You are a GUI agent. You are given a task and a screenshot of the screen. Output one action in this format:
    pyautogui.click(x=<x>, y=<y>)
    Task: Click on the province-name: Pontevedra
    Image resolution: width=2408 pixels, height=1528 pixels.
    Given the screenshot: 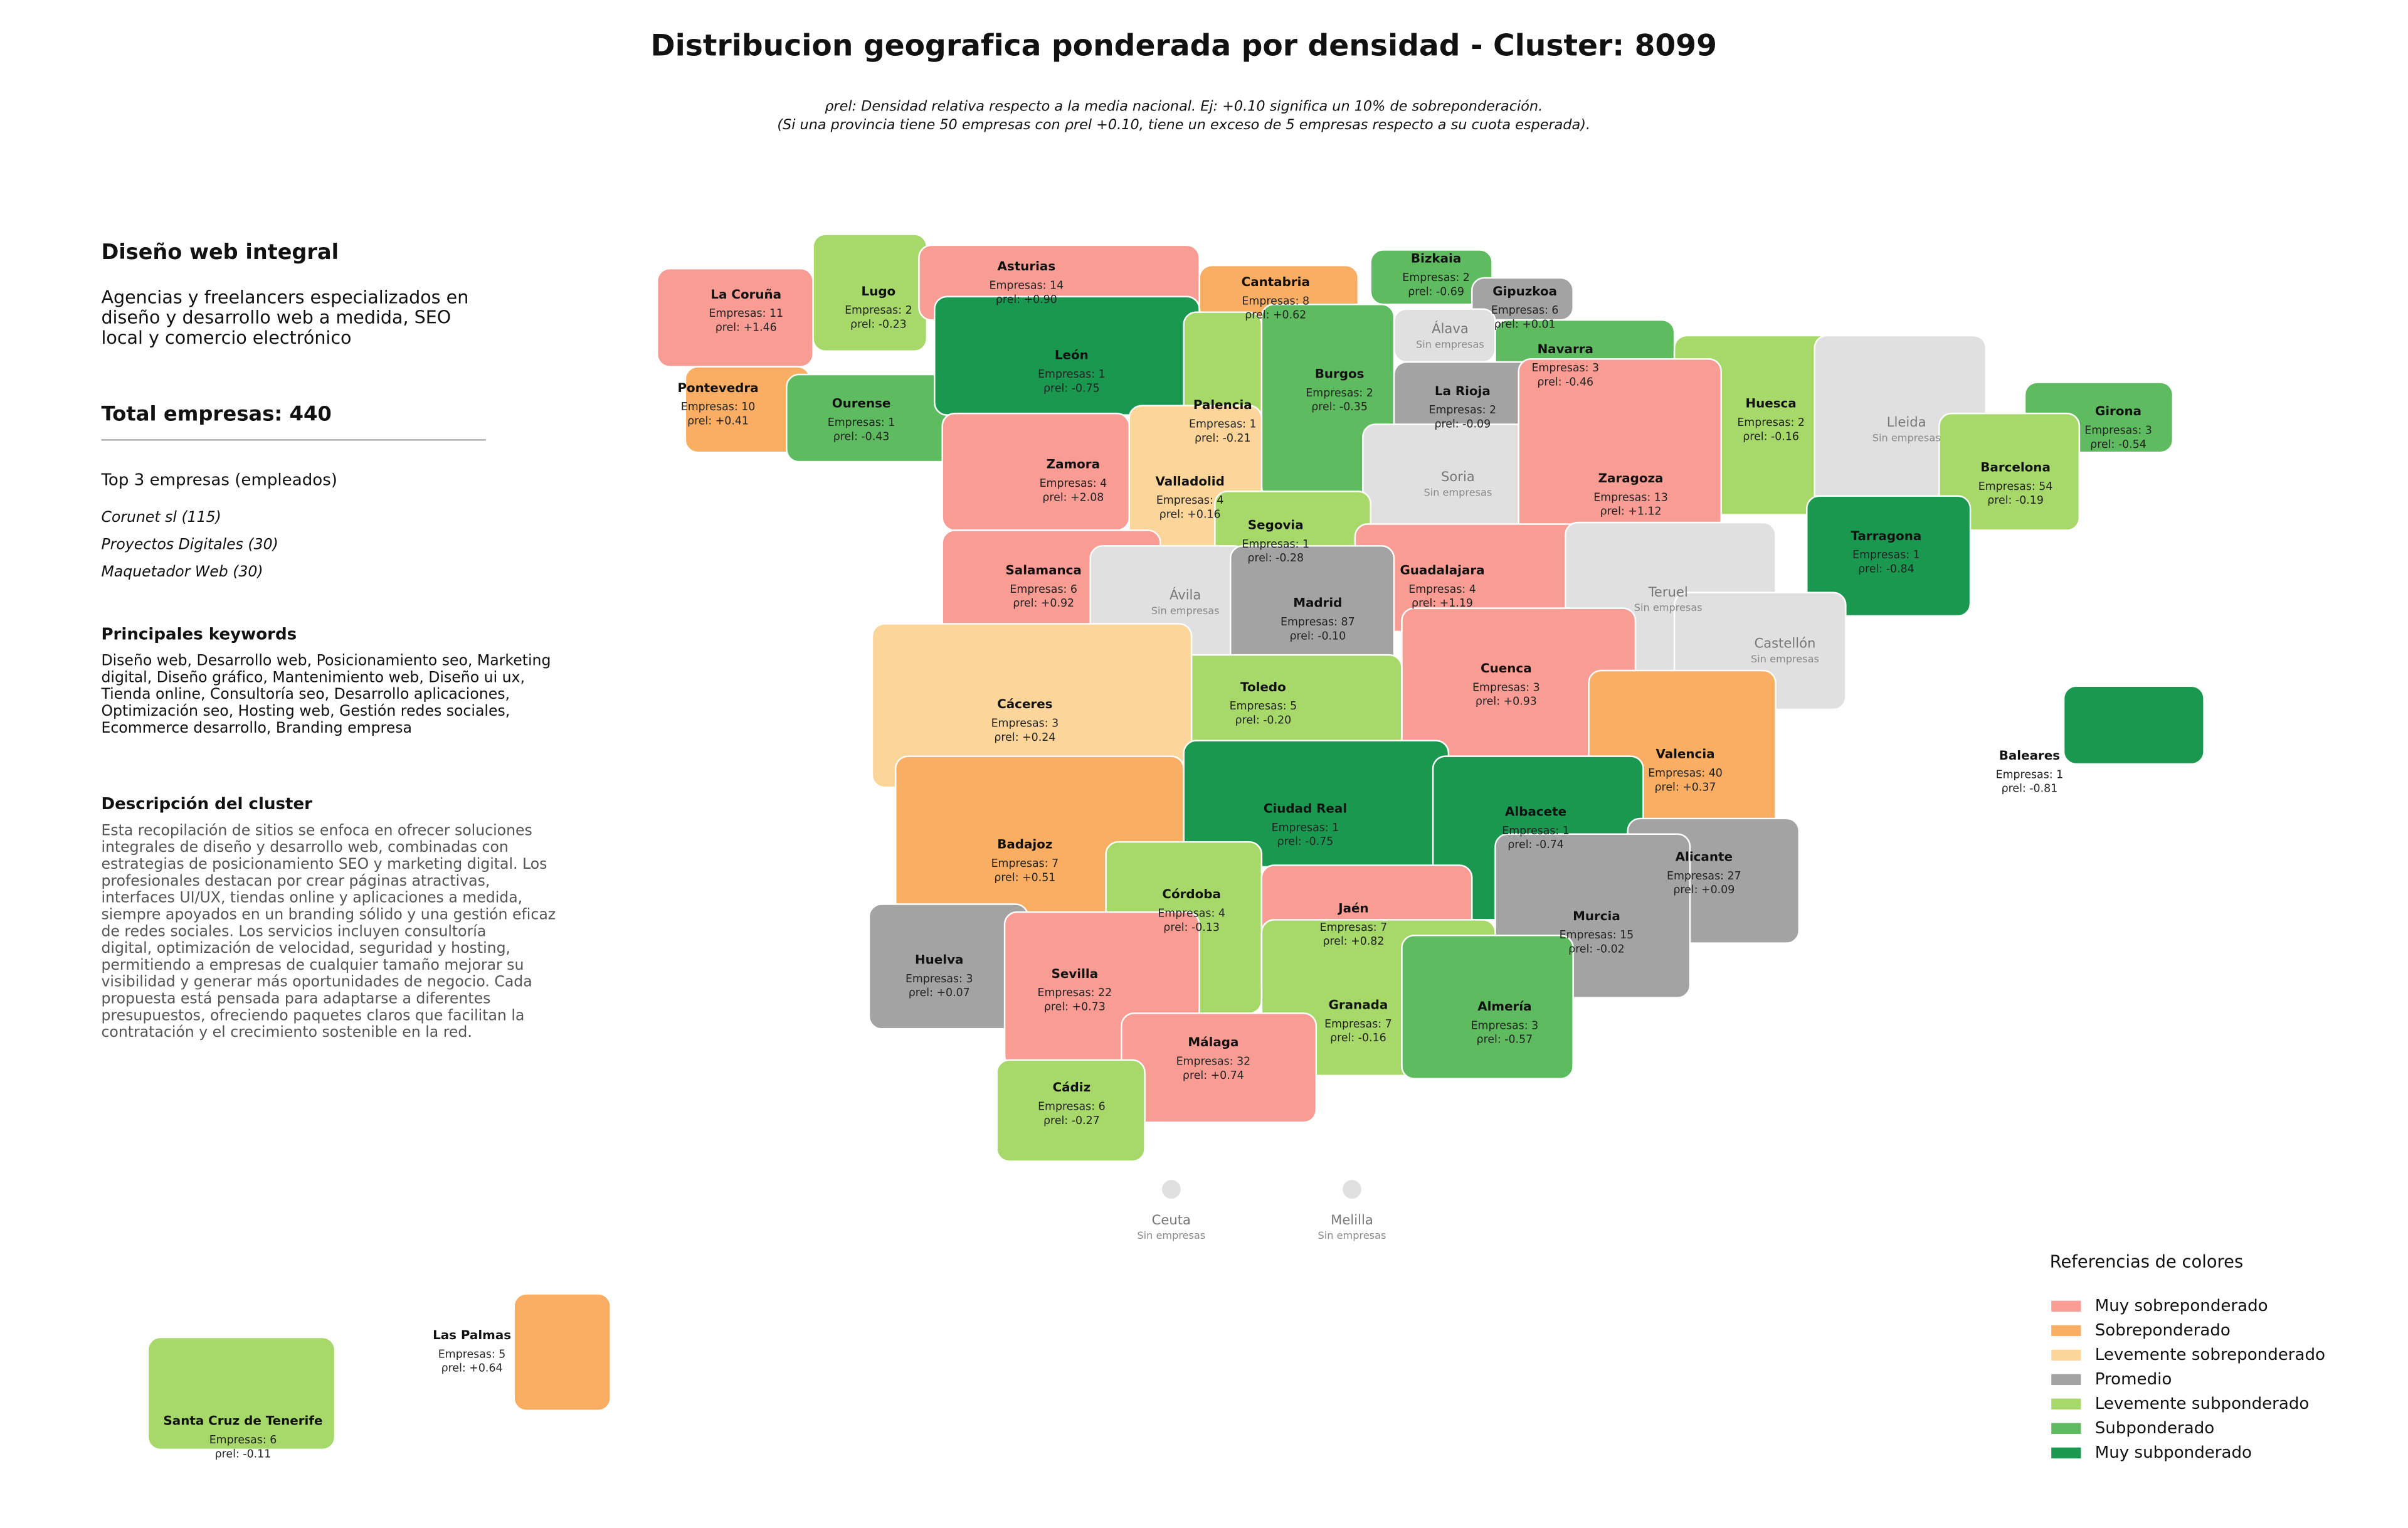 What is the action you would take?
    pyautogui.click(x=717, y=388)
    